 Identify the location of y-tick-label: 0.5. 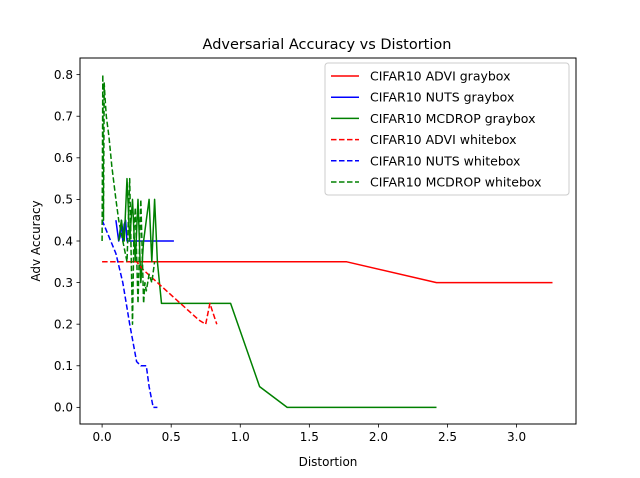
(63, 200).